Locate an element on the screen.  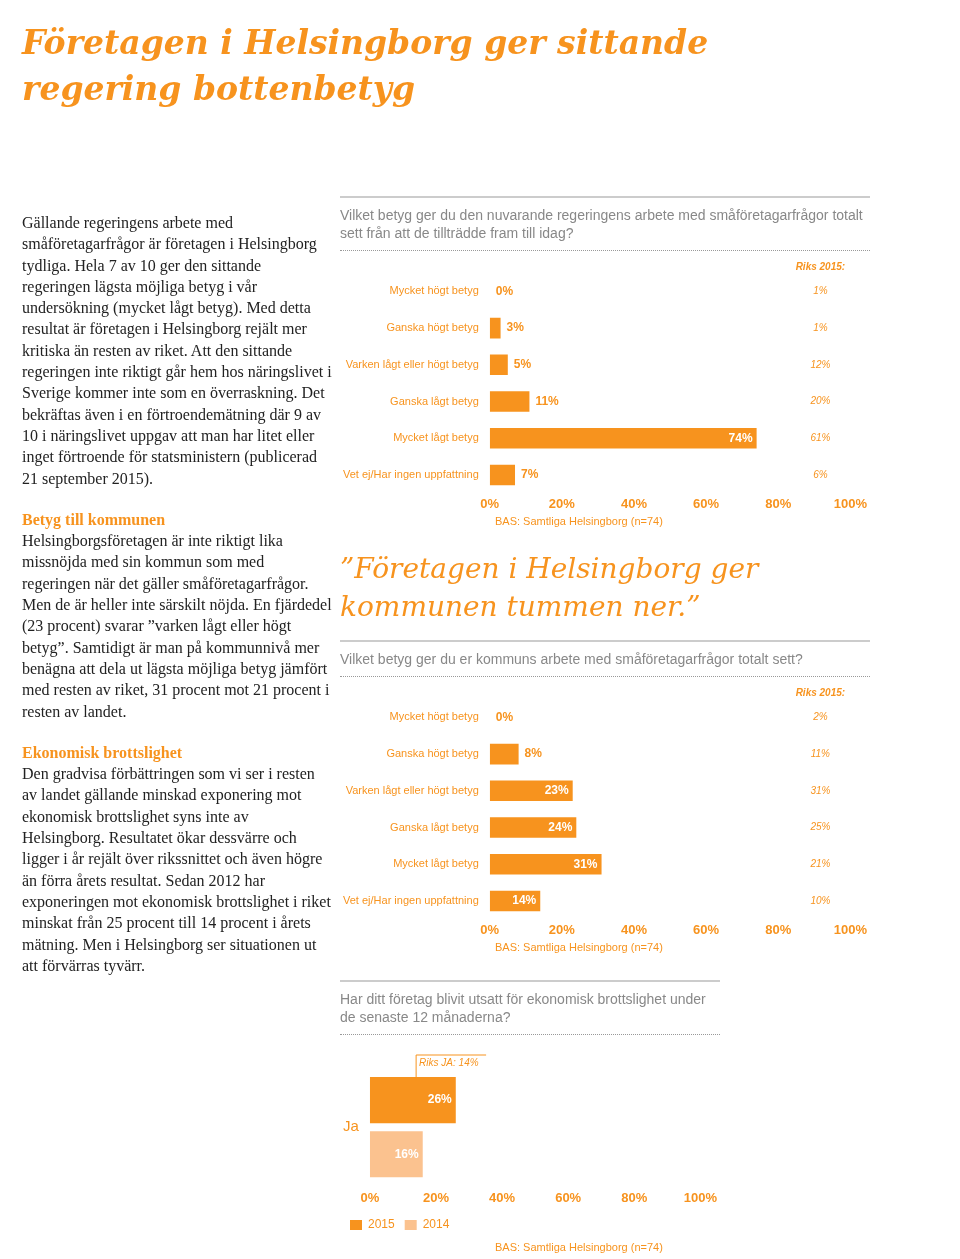
chart-title: Har ditt företag blivit utsatt för ekonomisk brottslighet under de senaste 12 månaderna? is located at coordinates (530, 1007).